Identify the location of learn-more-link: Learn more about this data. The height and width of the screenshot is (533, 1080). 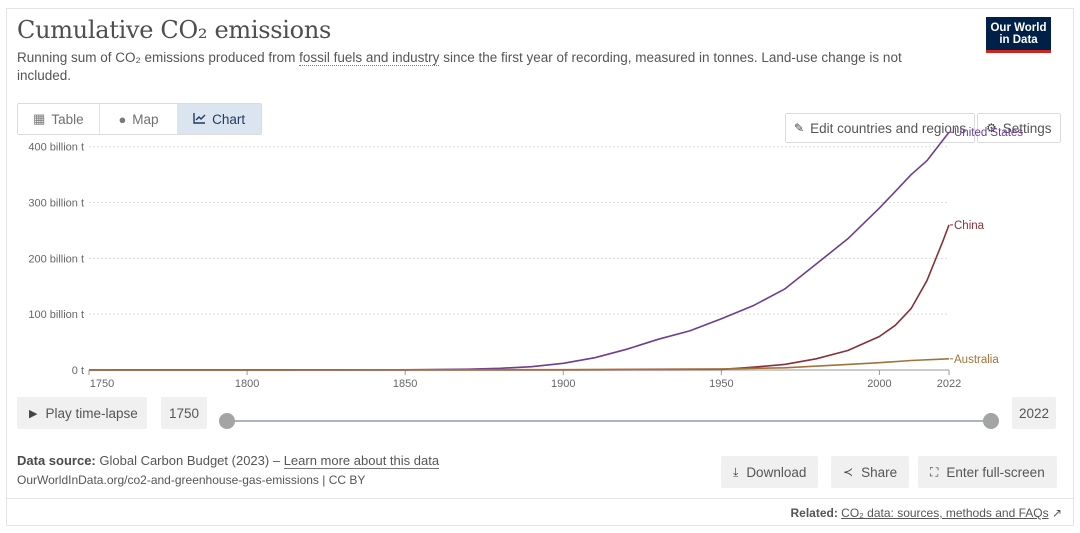
(361, 461).